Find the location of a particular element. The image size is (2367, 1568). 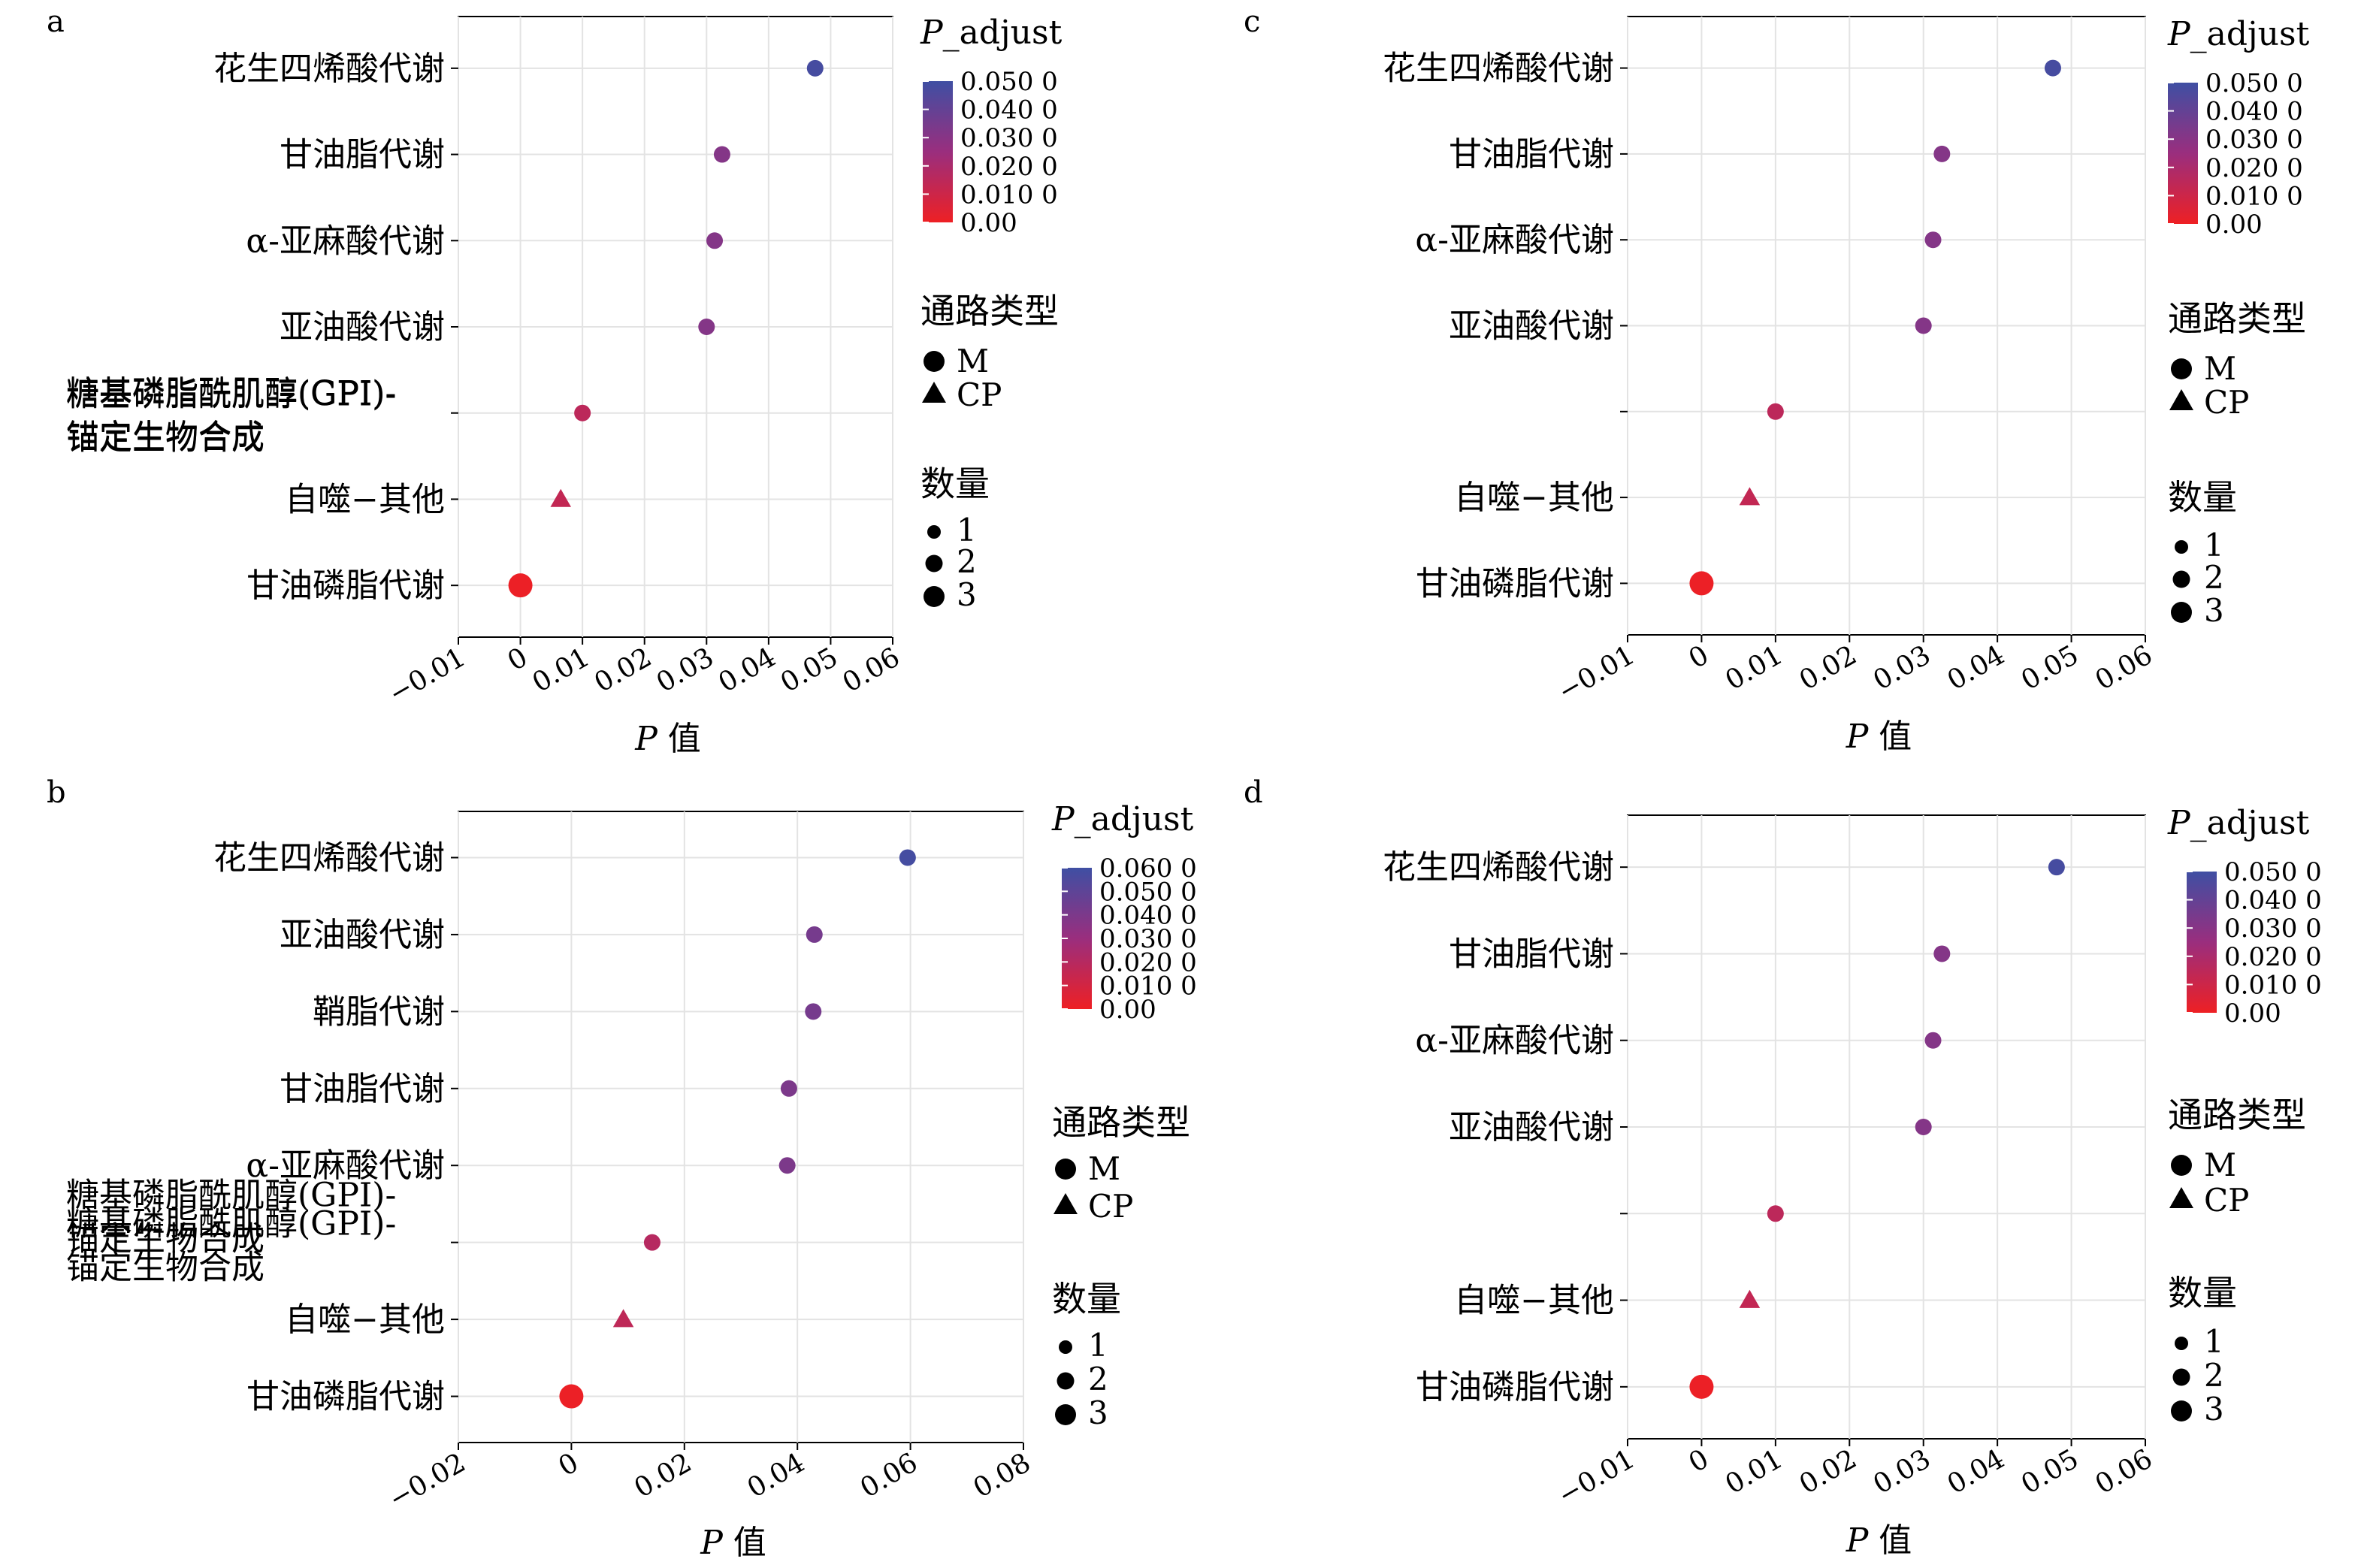

y-tick-label: α-亚麻酸代谢 is located at coordinates (346, 241).